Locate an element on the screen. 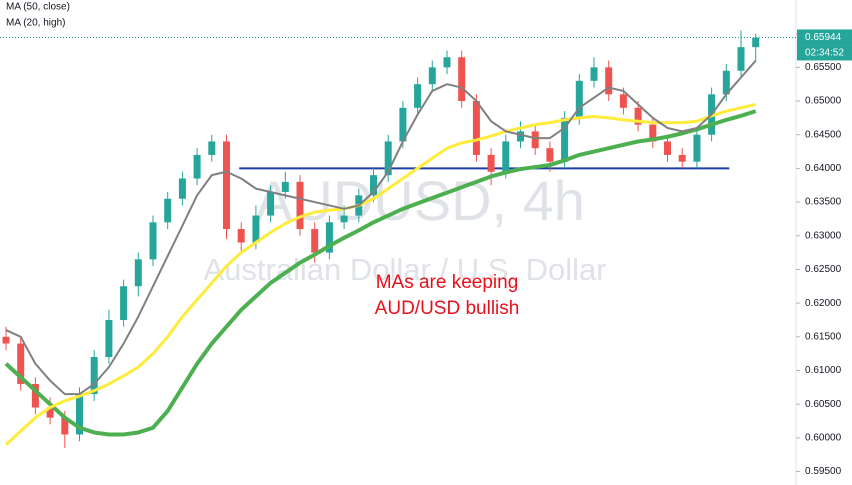  last-price-label: 0.65944 is located at coordinates (823, 37).